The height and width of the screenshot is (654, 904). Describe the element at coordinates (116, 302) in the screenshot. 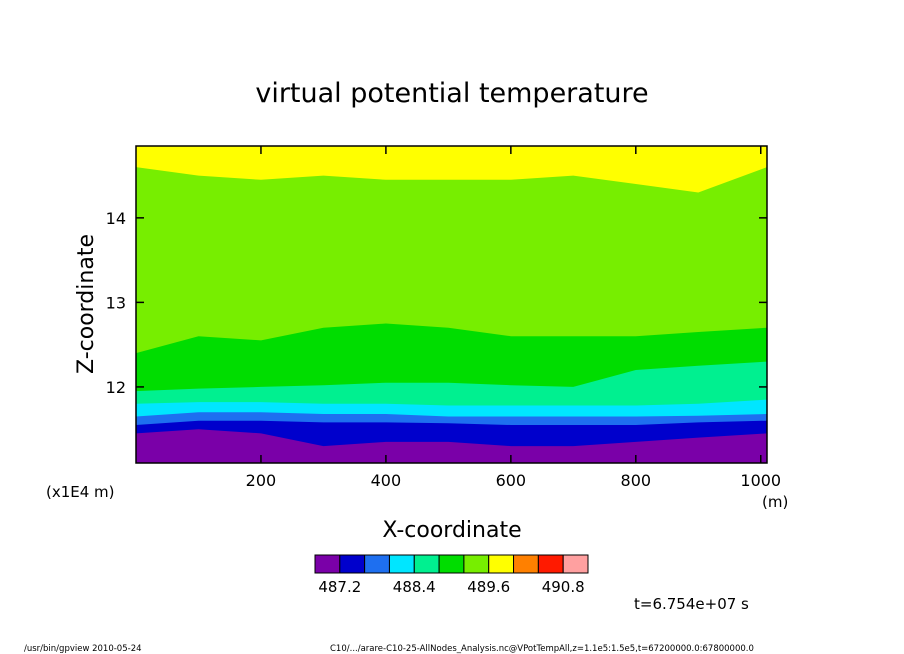

I see `y-tick-label: 13` at that location.